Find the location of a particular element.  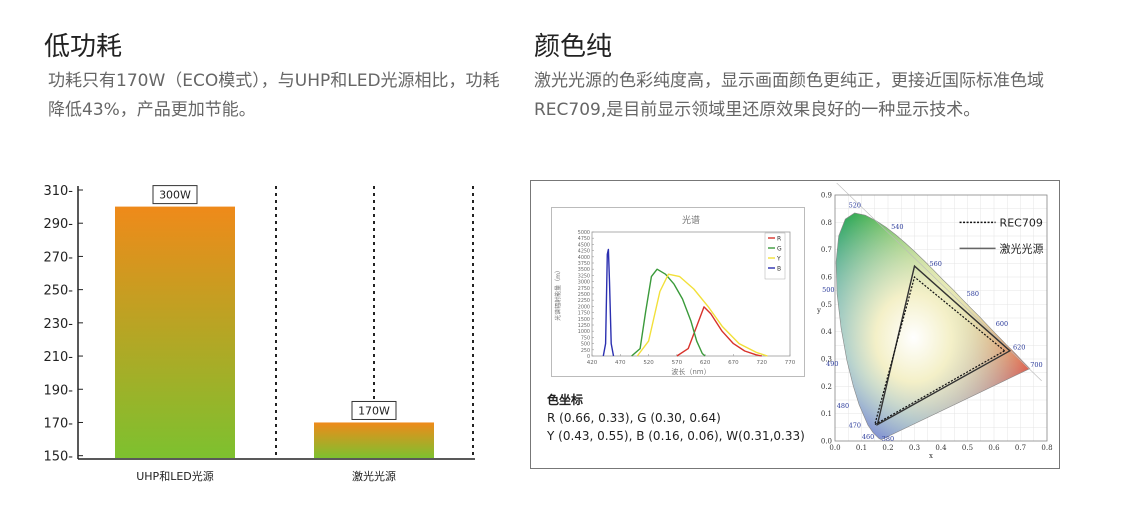

cie-wavelength-label: 500 is located at coordinates (828, 290).